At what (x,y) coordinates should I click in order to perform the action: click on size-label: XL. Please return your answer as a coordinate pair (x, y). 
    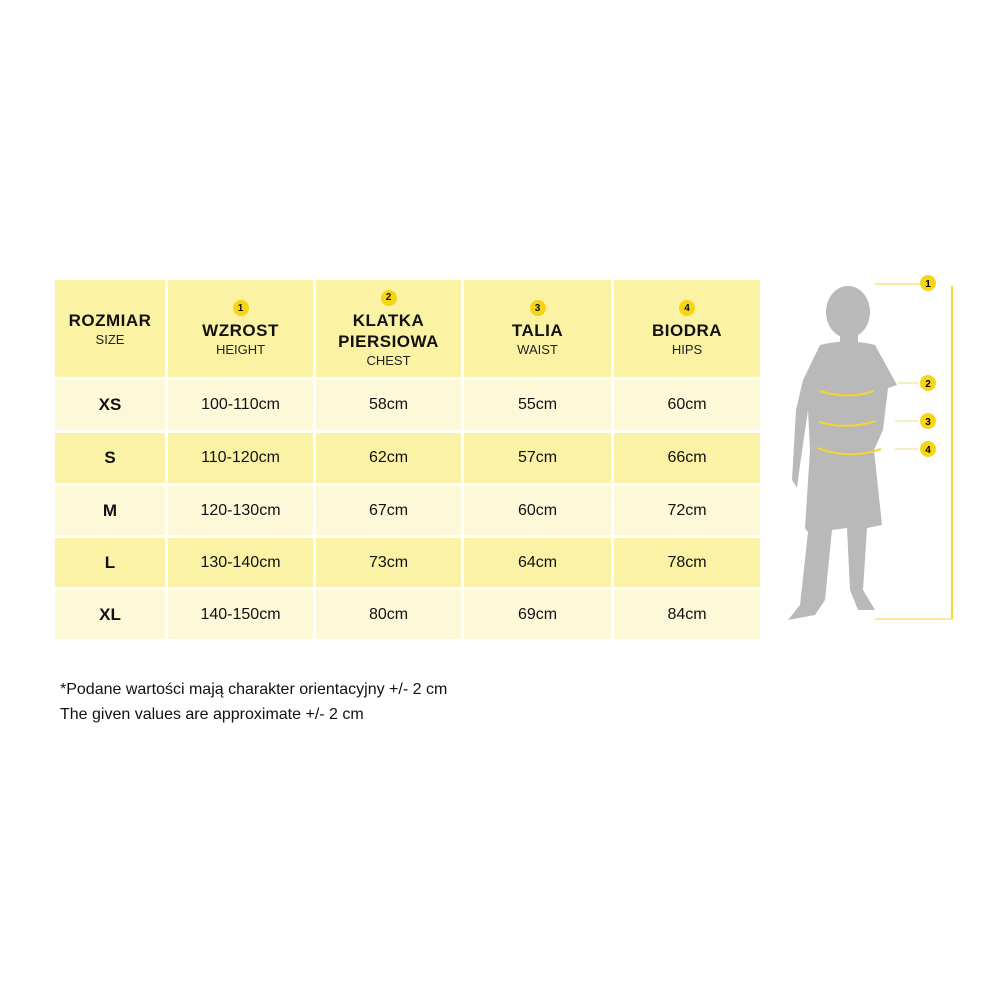
    Looking at the image, I should click on (110, 614).